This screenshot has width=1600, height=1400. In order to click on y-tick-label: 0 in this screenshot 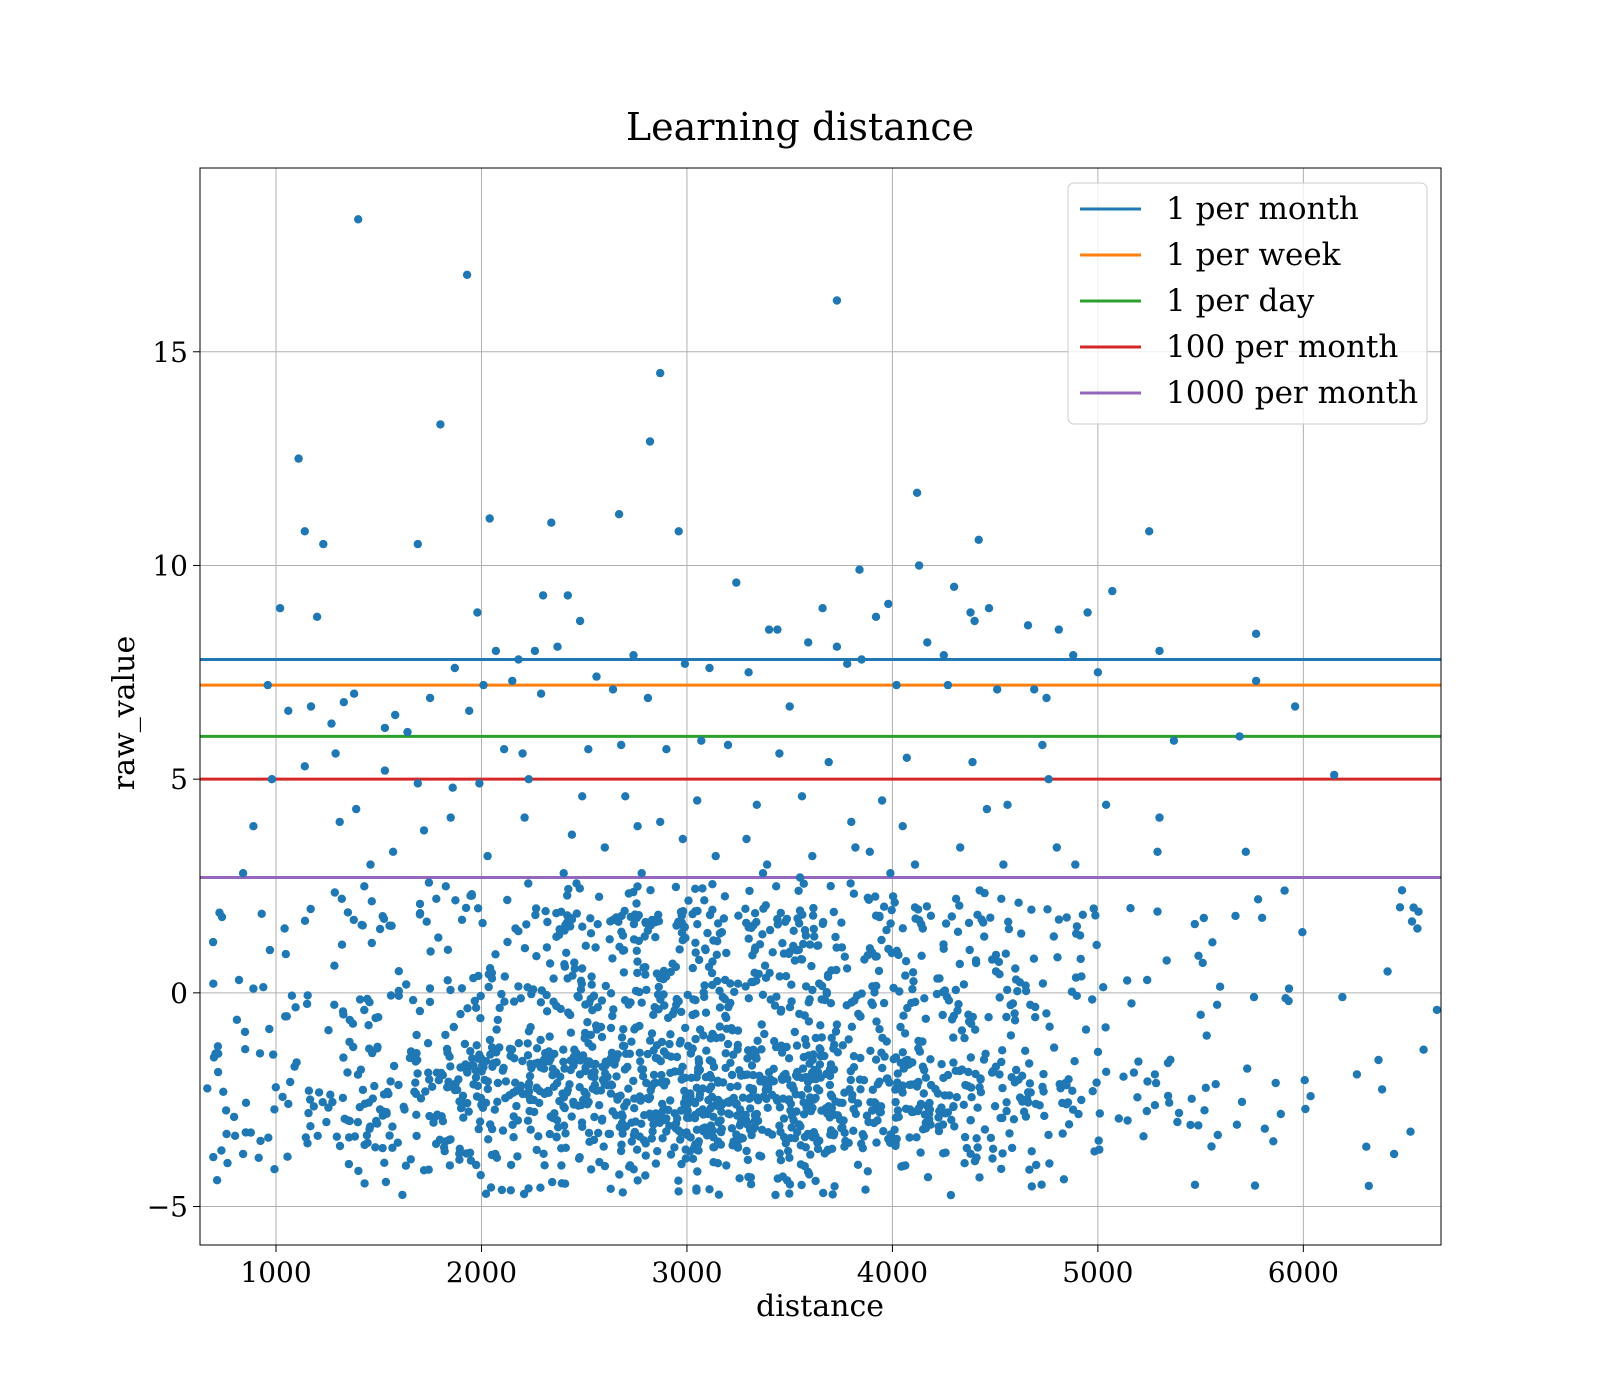, I will do `click(179, 993)`.